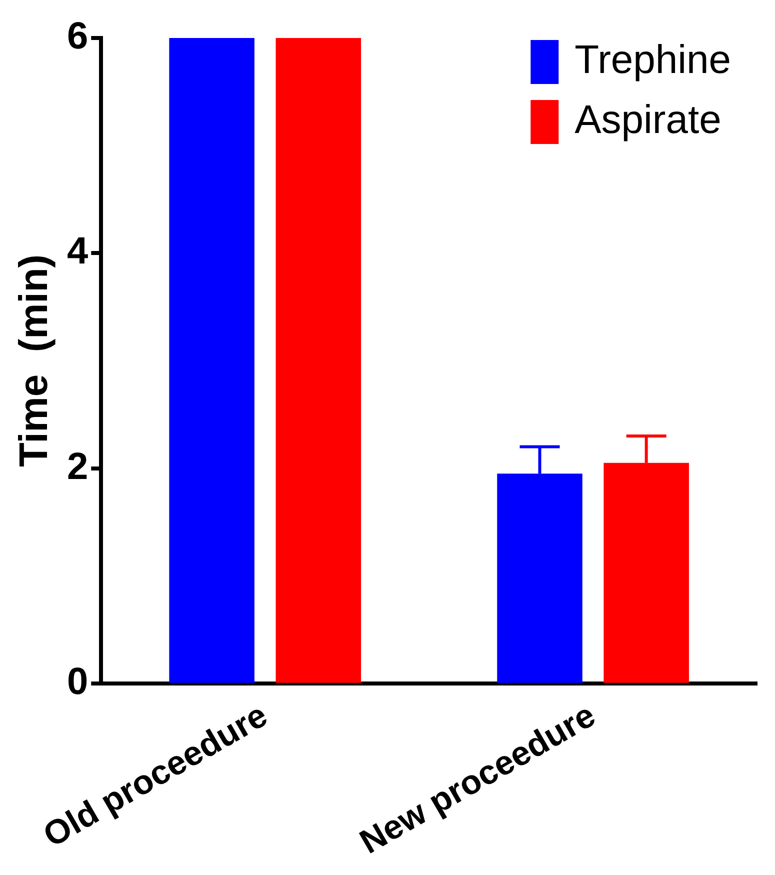  I want to click on legend-label: Aspirate, so click(648, 120).